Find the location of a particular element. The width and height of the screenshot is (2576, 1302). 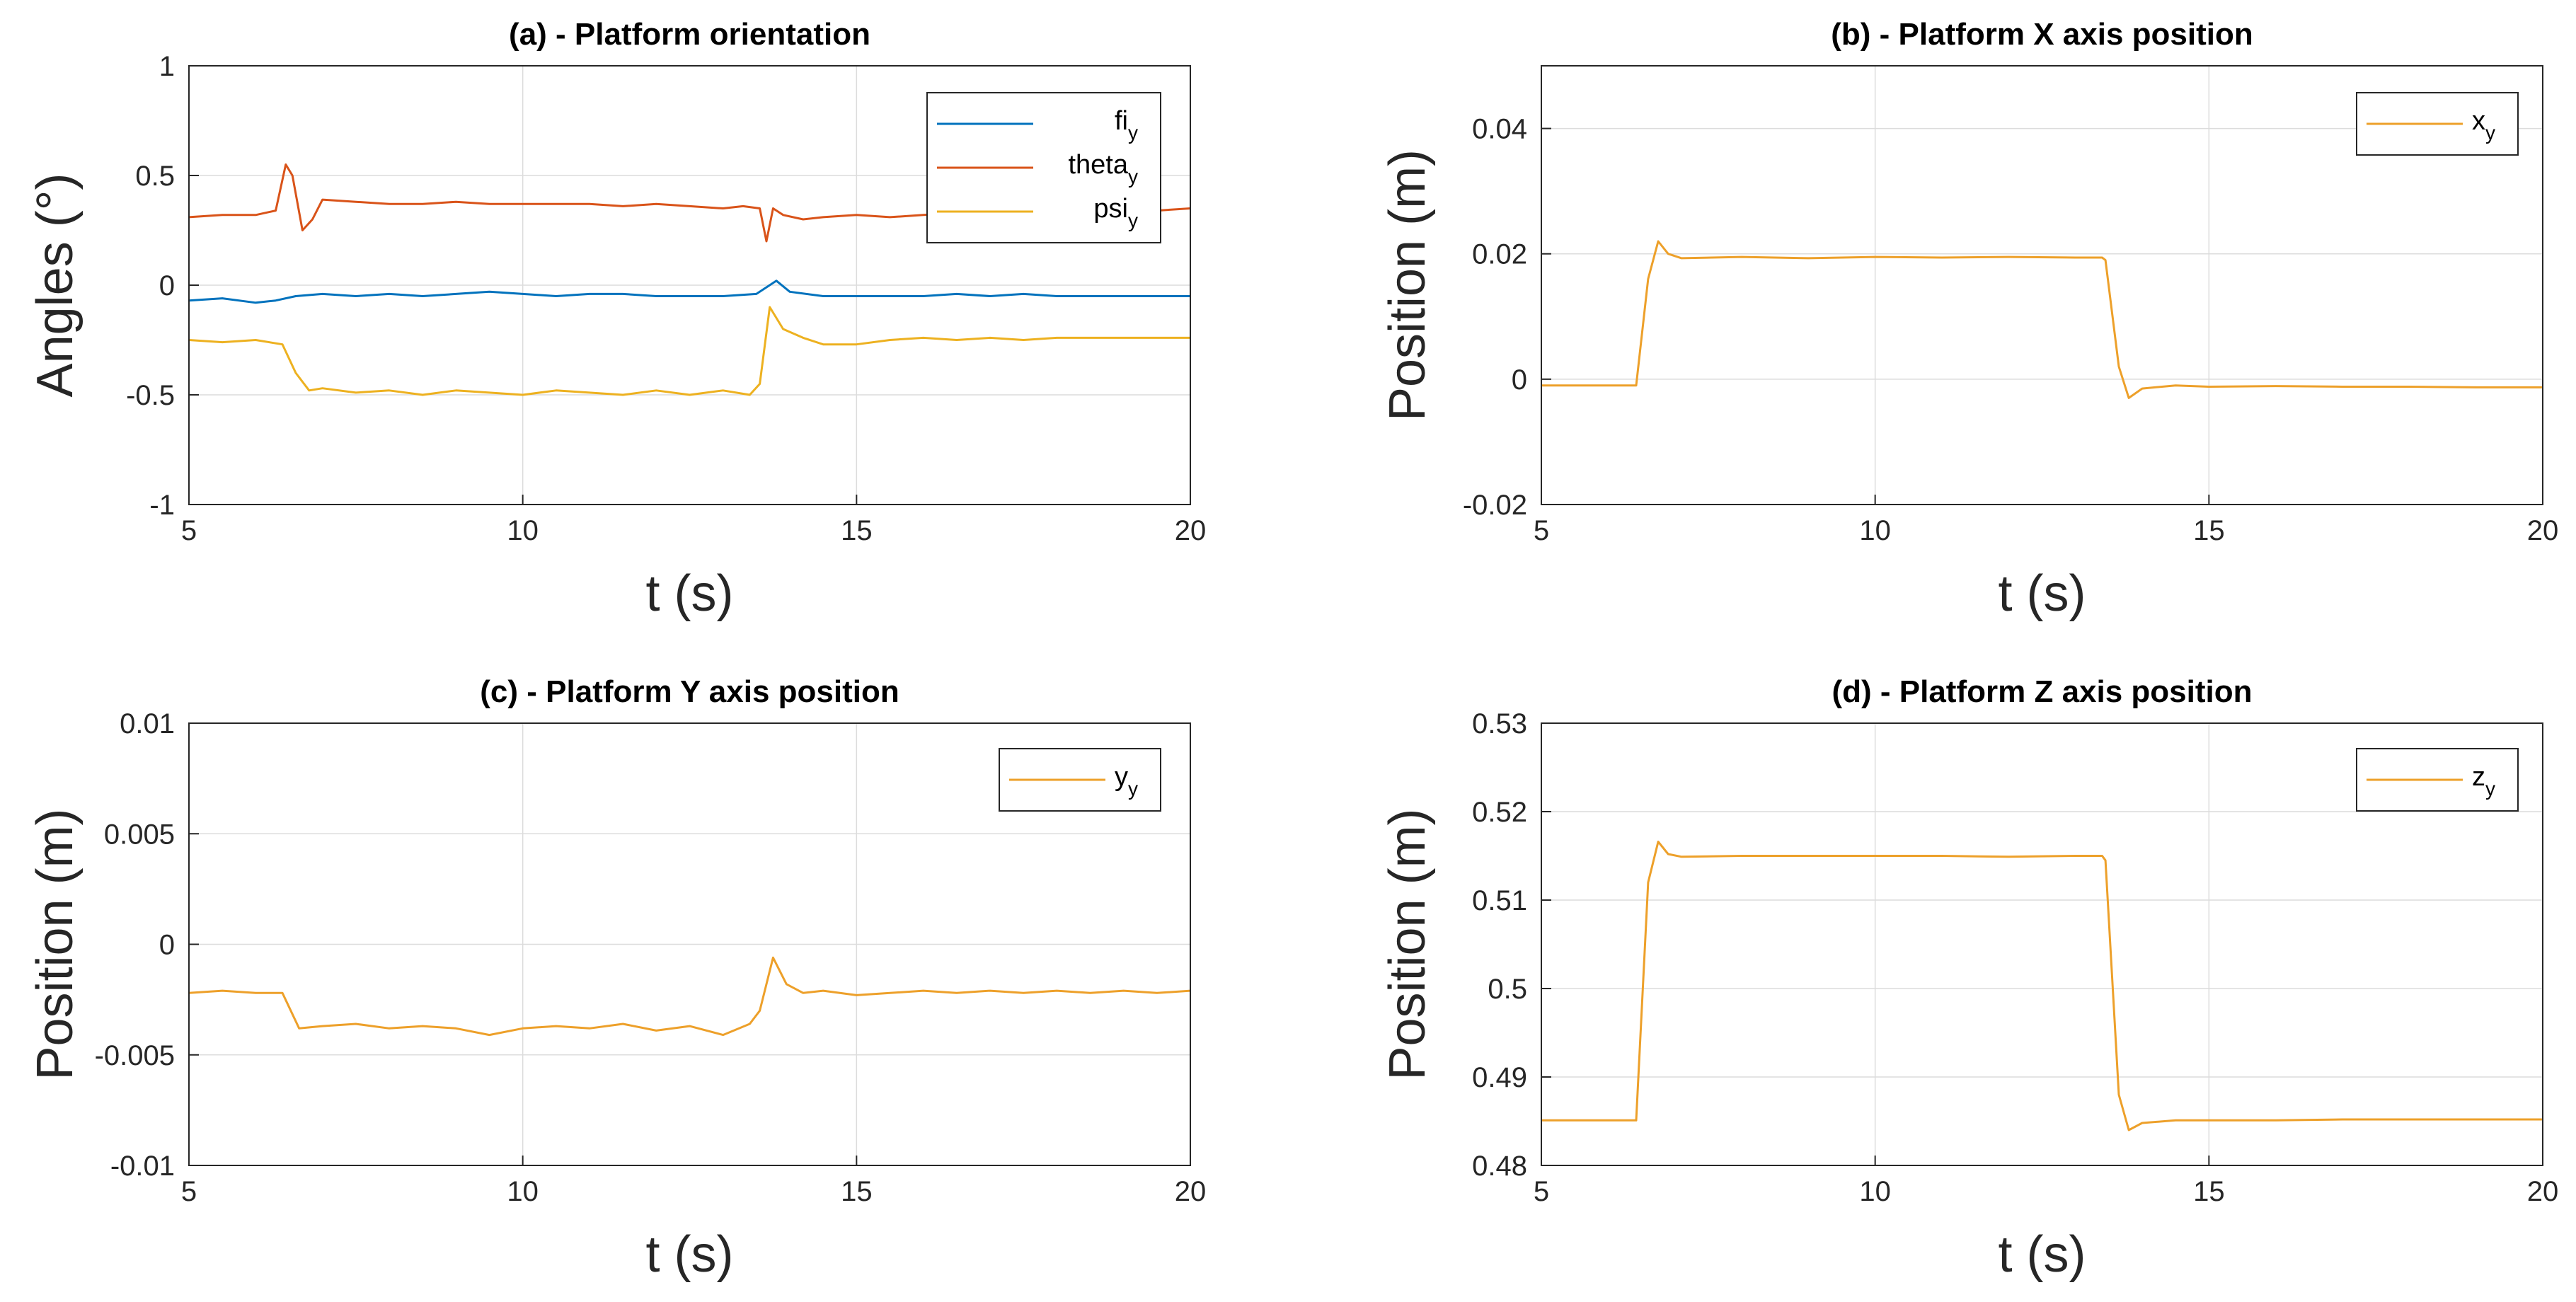

panel-a-xlabel: t (s) is located at coordinates (690, 593).